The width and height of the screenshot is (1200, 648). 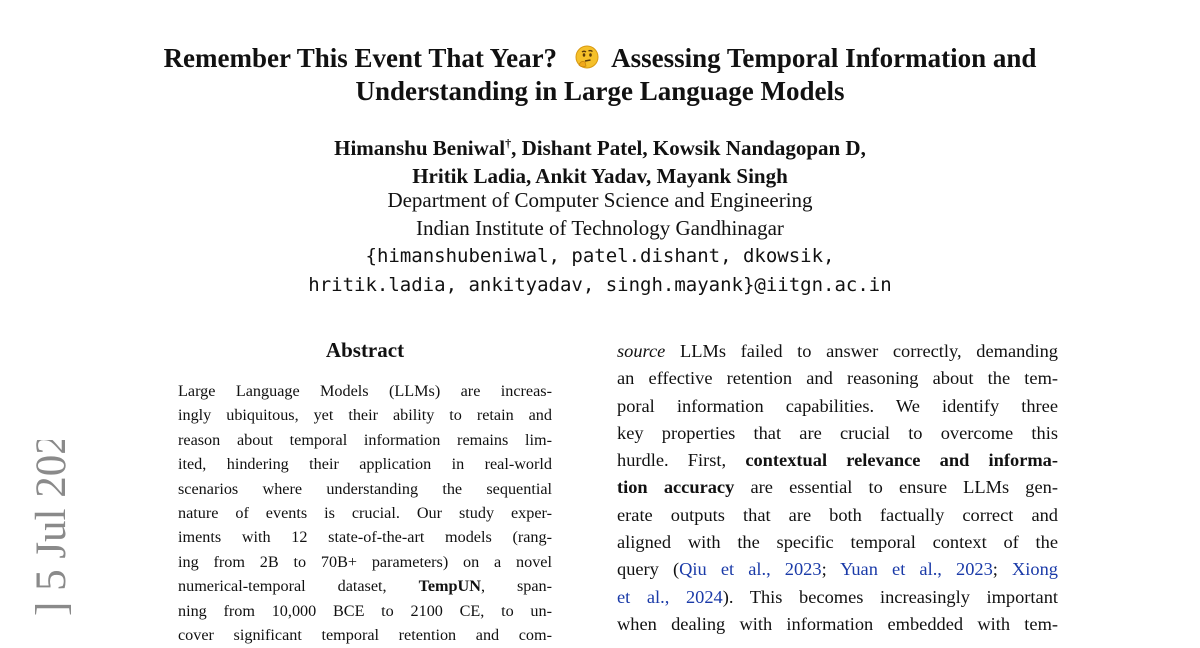 What do you see at coordinates (587, 56) in the screenshot?
I see `thinking-face-icon` at bounding box center [587, 56].